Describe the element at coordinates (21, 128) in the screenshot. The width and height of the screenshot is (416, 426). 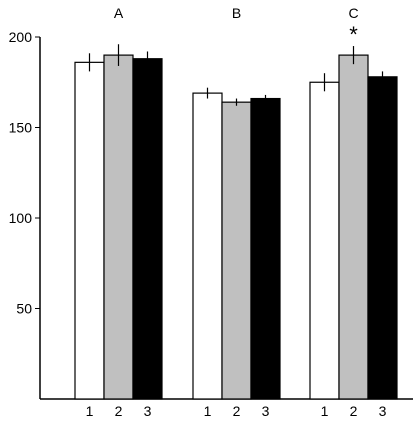
I see `y-tick-label: 150` at that location.